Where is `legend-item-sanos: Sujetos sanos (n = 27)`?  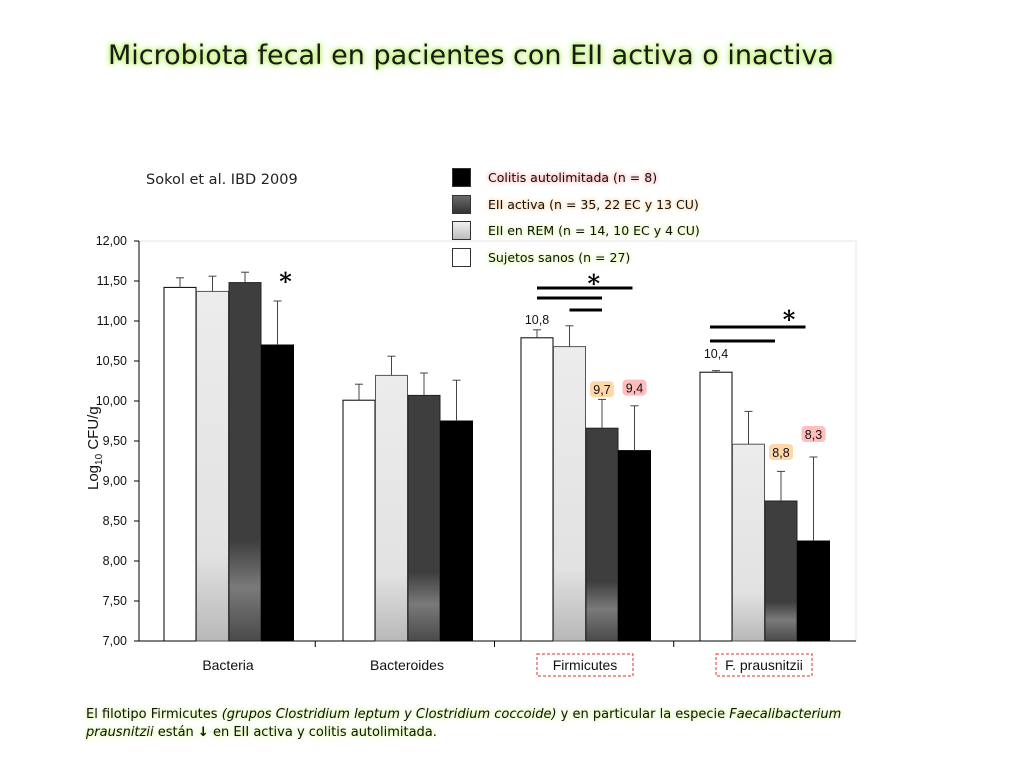 legend-item-sanos: Sujetos sanos (n = 27) is located at coordinates (542, 257).